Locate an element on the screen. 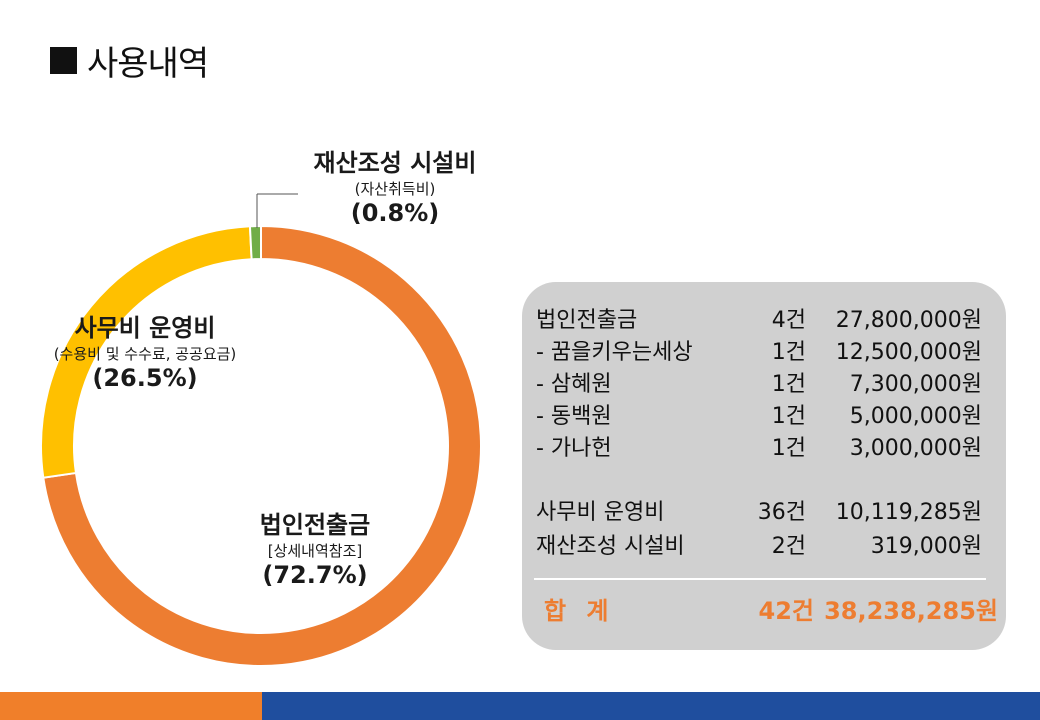 Image resolution: width=1040 pixels, height=720 pixels. table-row: - 가나헌 1건 3,000,000원 is located at coordinates (759, 446).